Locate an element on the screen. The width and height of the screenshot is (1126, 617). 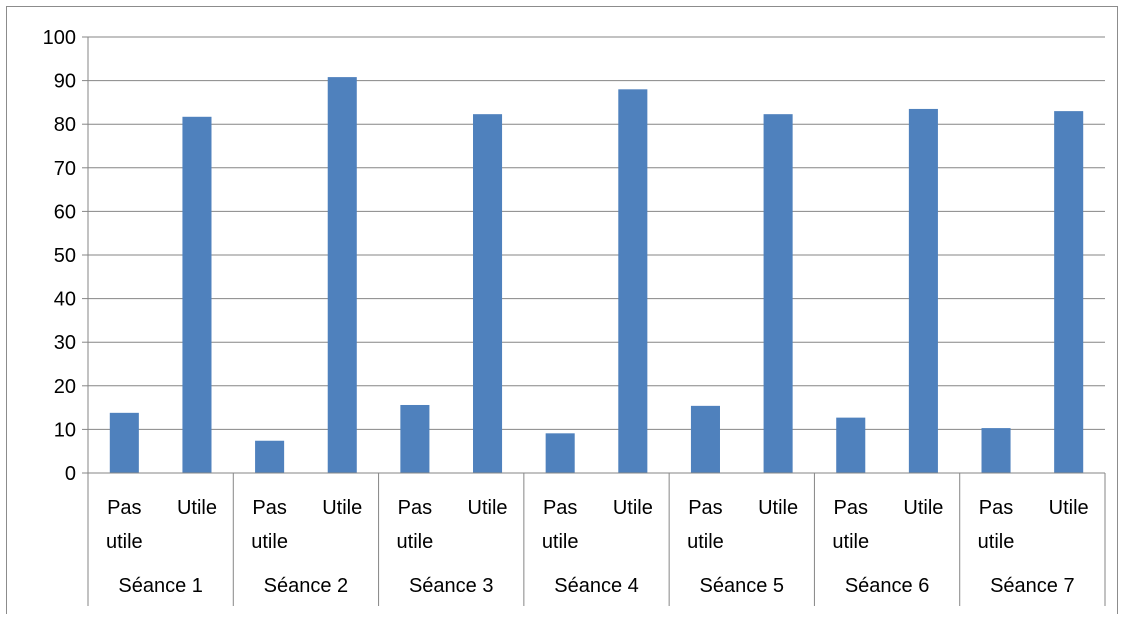
y-tick-label: 70 is located at coordinates (65, 169).